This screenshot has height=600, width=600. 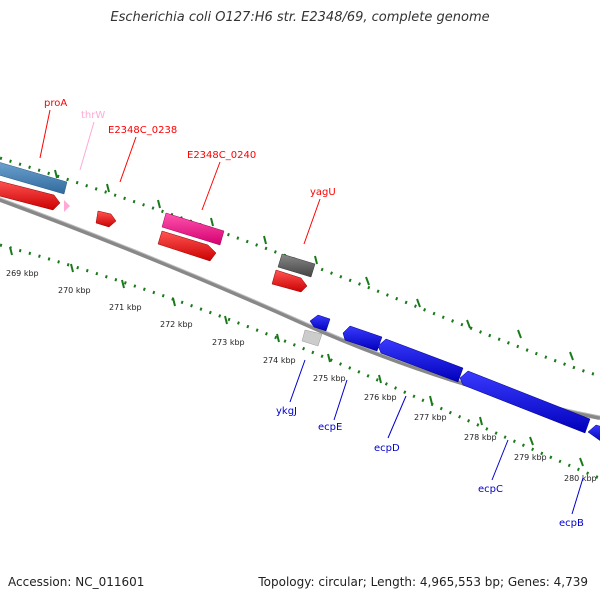 I want to click on accession-text: Accession: NC_011601, so click(x=76, y=582).